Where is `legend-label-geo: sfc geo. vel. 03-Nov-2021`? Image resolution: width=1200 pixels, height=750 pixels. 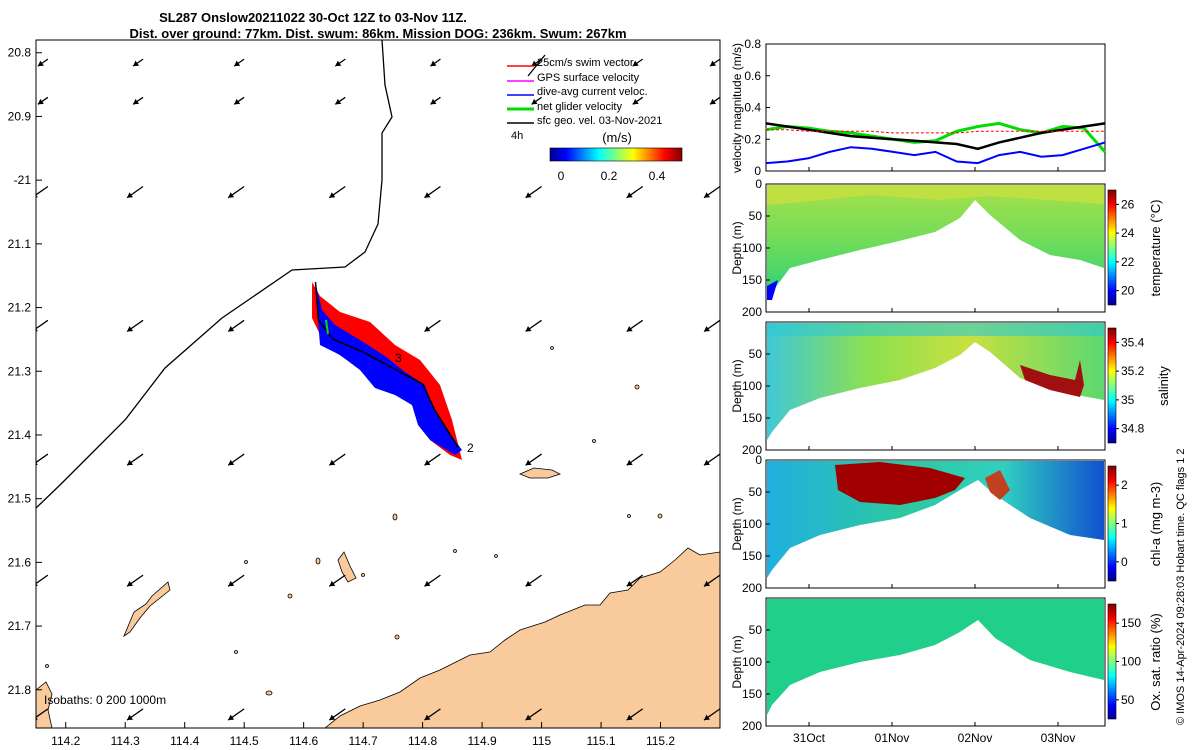
legend-label-geo: sfc geo. vel. 03-Nov-2021 is located at coordinates (599, 121).